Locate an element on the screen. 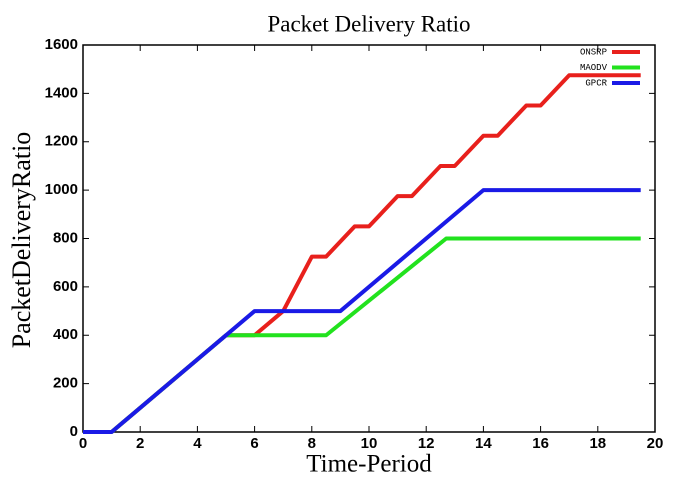 Image resolution: width=678 pixels, height=481 pixels. y-tick-label: 600 is located at coordinates (65, 286).